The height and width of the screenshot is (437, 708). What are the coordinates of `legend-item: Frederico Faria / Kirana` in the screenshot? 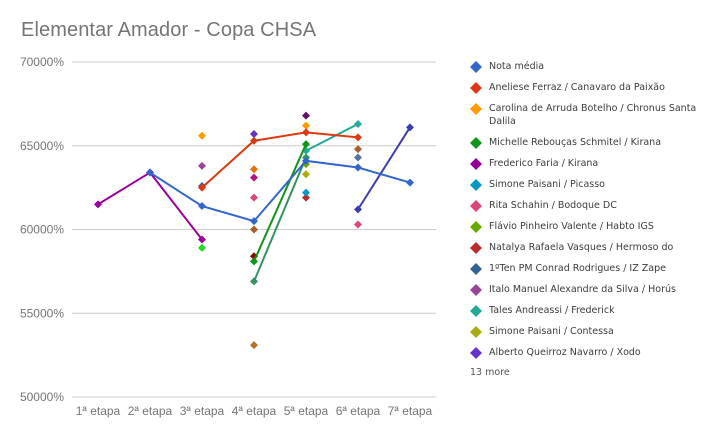 It's located at (585, 163).